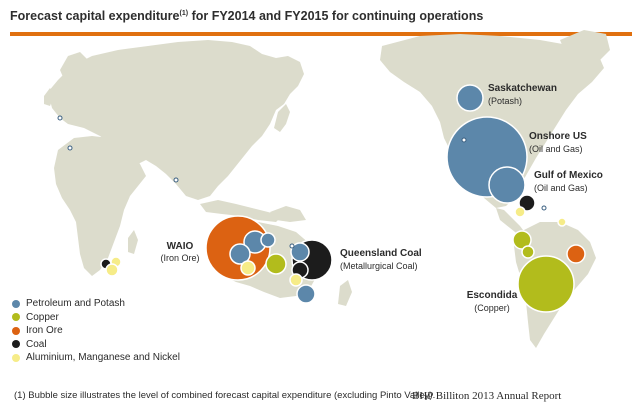 This screenshot has width=640, height=419. Describe the element at coordinates (511, 222) in the screenshot. I see `land-central-america` at that location.